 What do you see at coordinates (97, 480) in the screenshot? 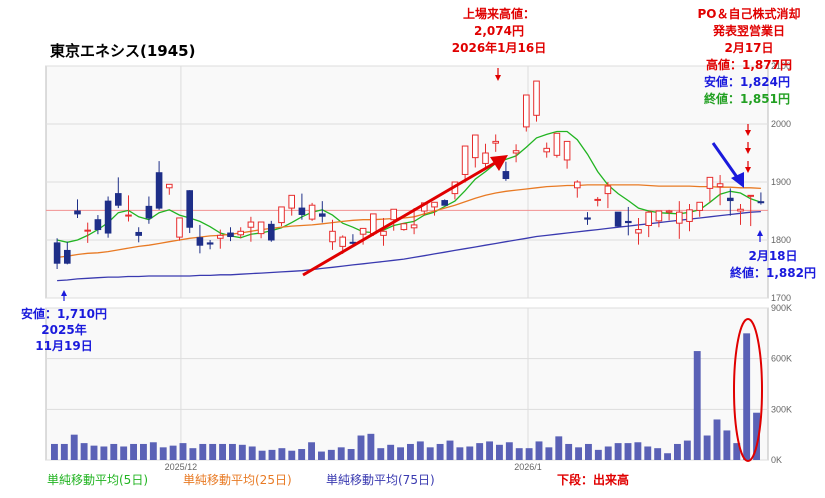
I see `legend-ma5: 単純移動平均(5日)` at bounding box center [97, 480].